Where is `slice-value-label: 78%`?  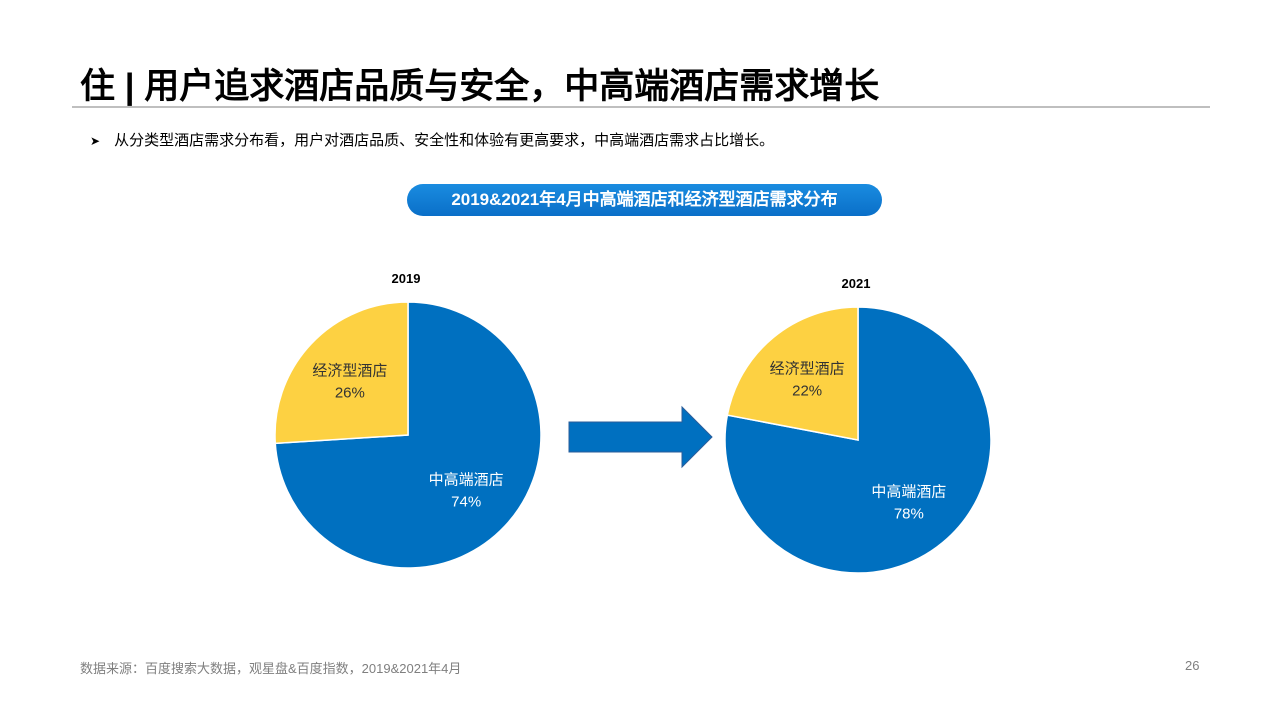
slice-value-label: 78% is located at coordinates (909, 513).